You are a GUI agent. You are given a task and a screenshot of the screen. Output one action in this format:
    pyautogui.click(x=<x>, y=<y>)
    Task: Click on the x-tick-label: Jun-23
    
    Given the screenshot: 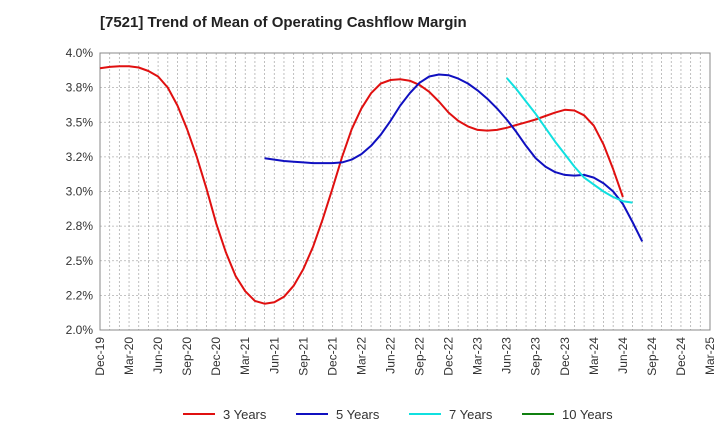 What is the action you would take?
    pyautogui.click(x=507, y=355)
    